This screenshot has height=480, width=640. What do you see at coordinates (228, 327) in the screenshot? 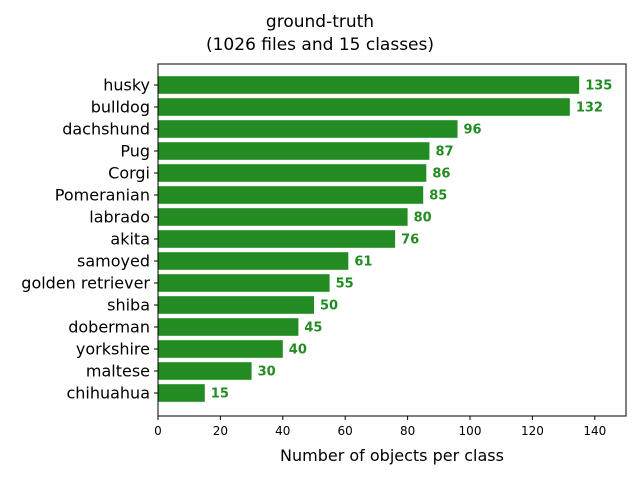
I see `bar-doberman` at bounding box center [228, 327].